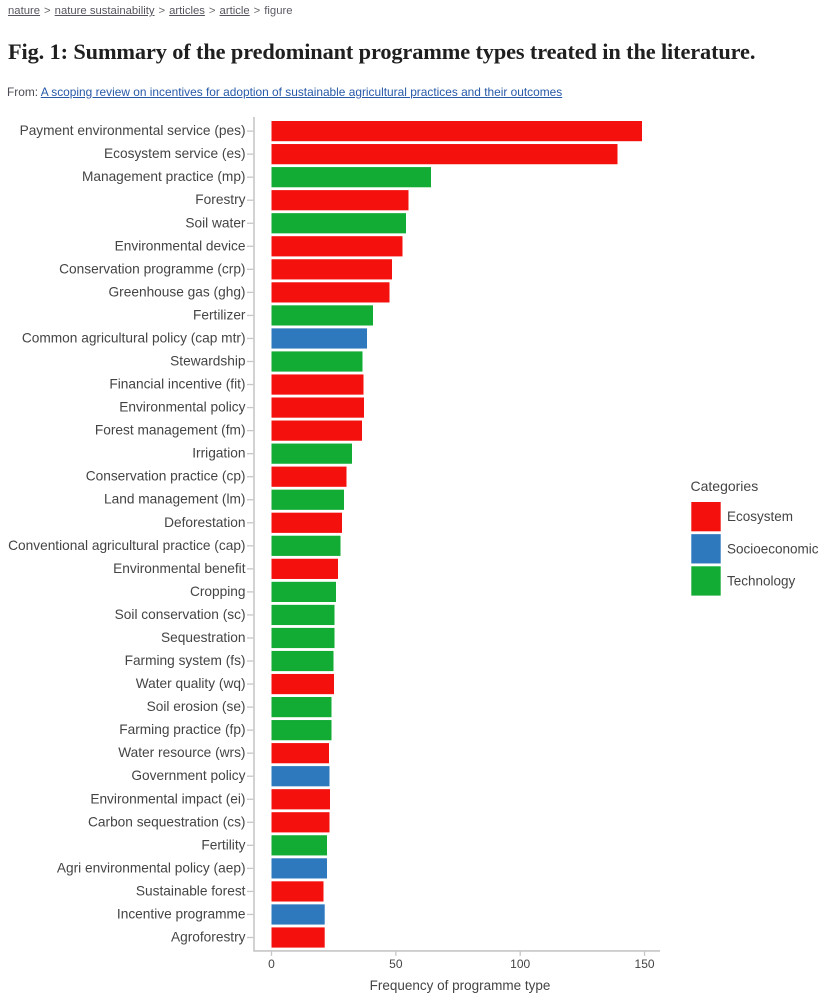  I want to click on svg-text: Farming practice (fp), so click(182, 729).